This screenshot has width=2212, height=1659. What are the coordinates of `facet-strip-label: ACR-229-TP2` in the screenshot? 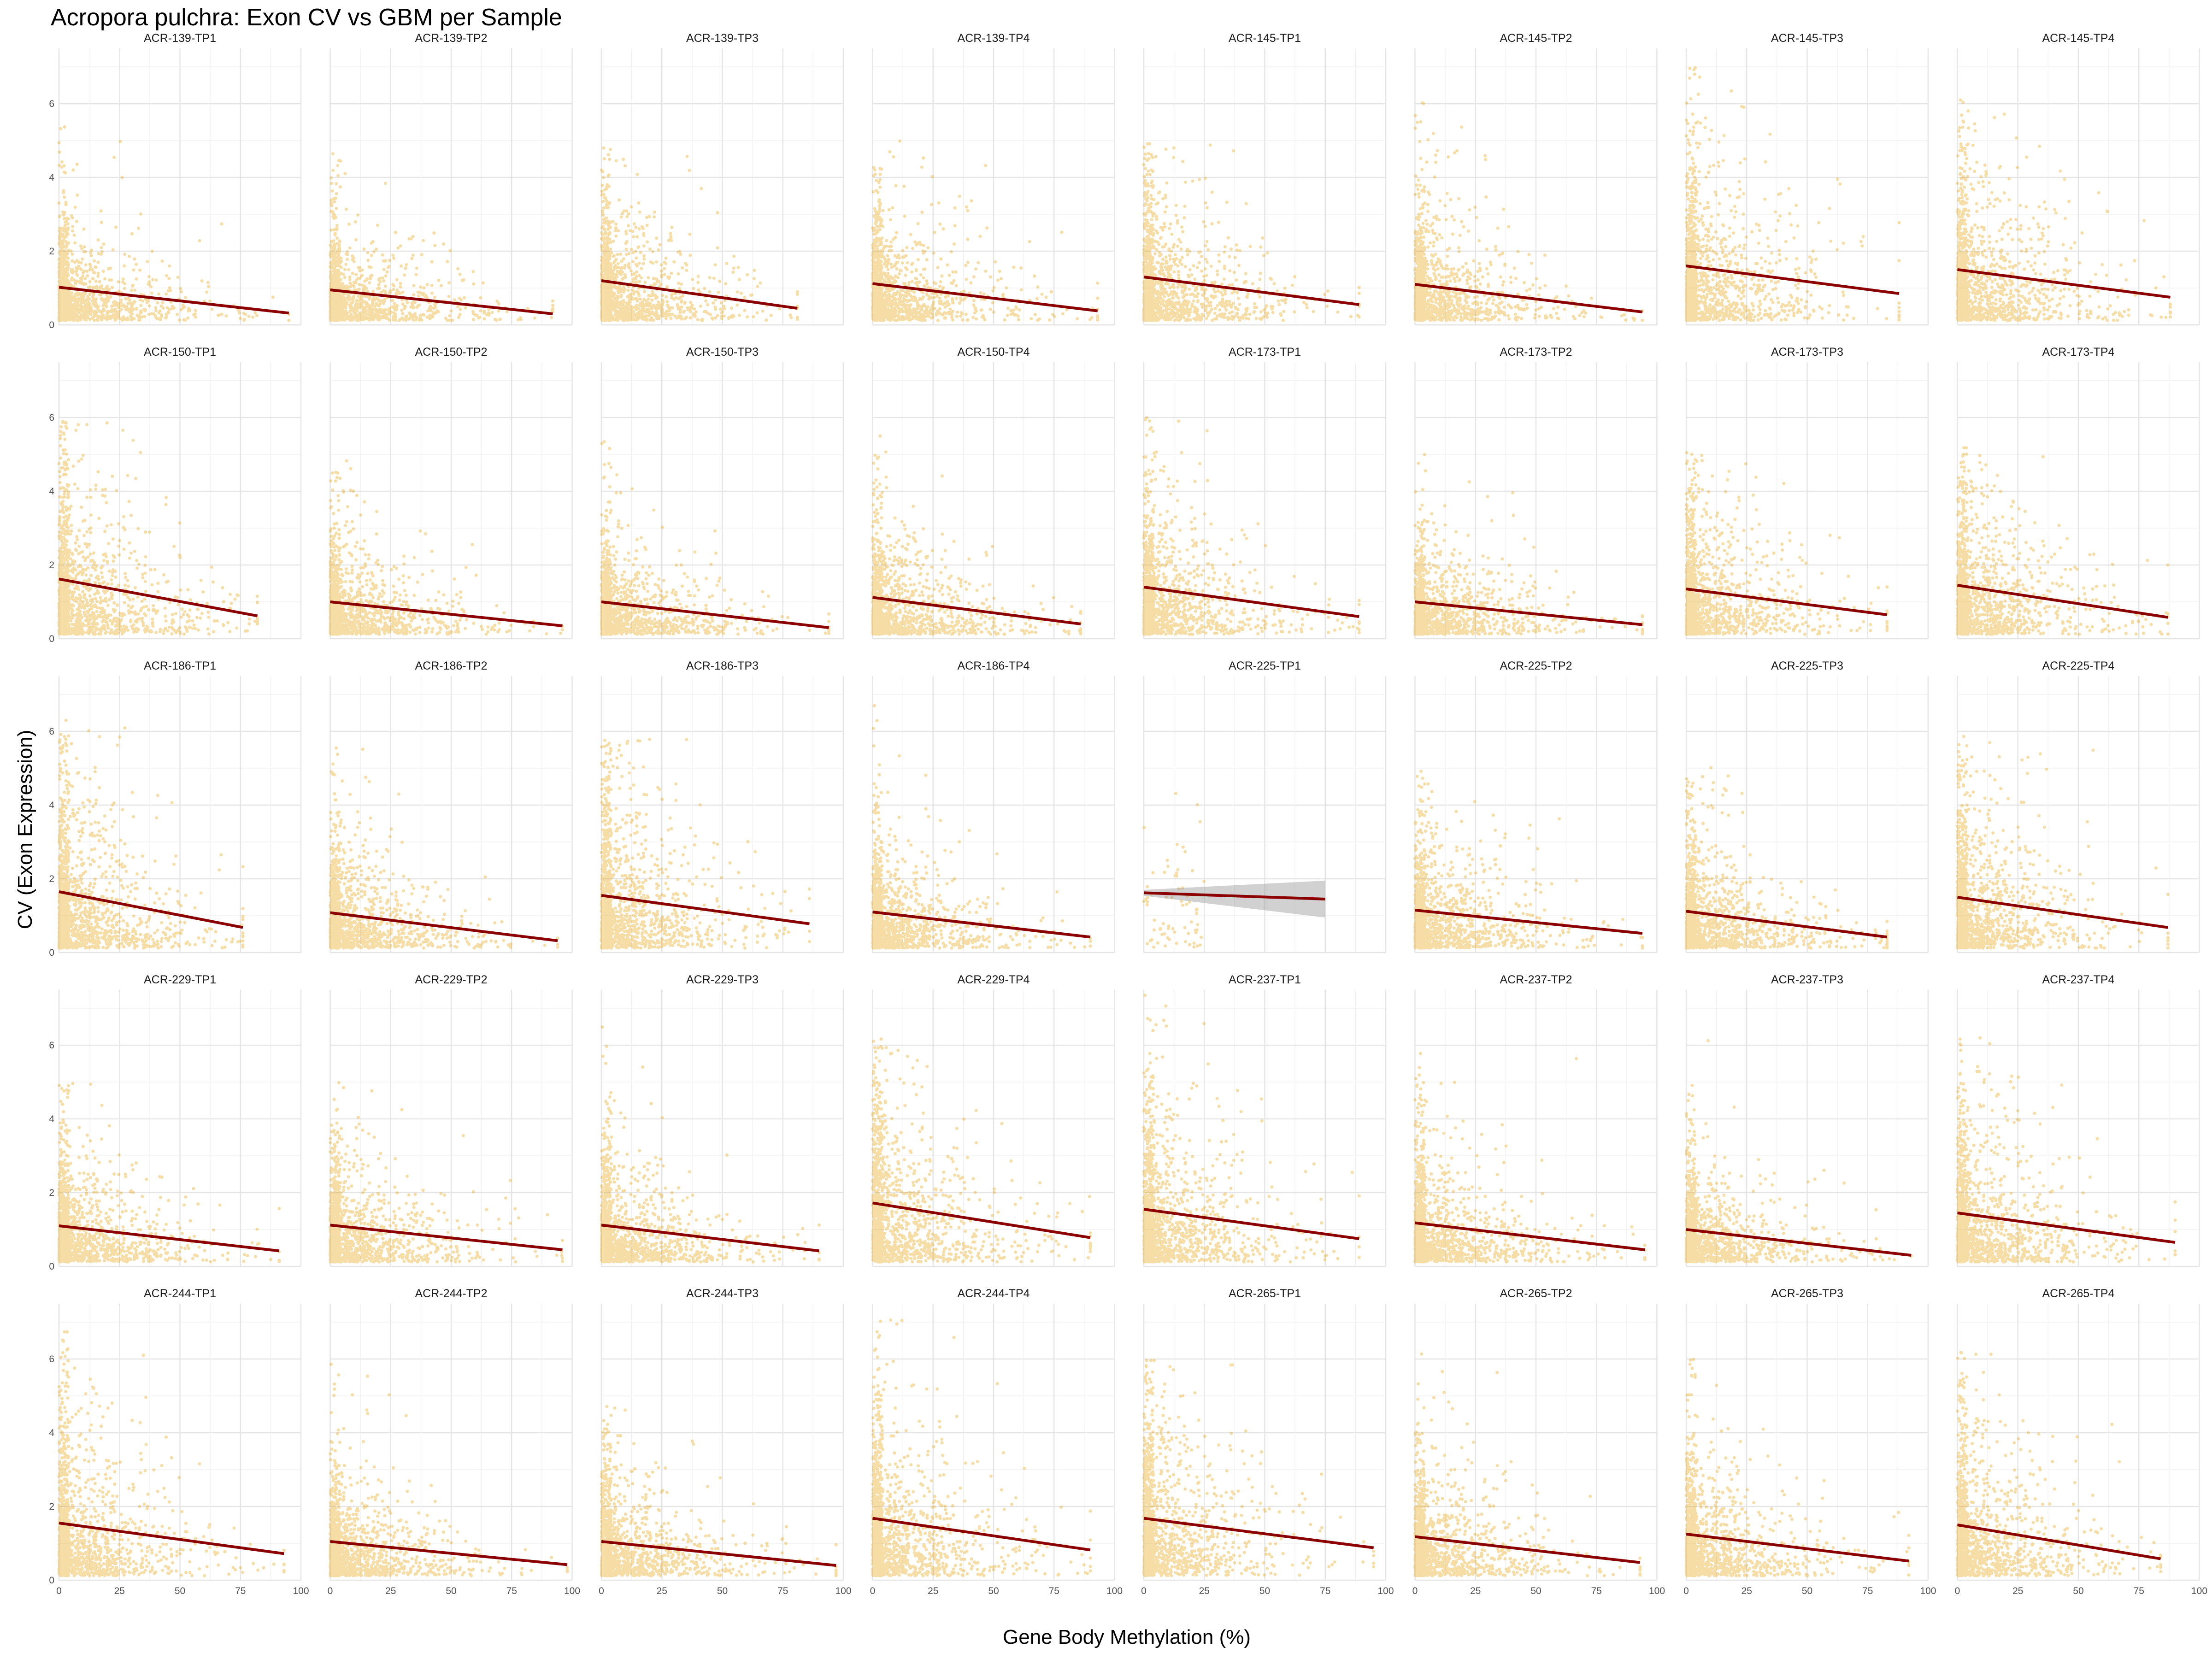 It's located at (451, 979).